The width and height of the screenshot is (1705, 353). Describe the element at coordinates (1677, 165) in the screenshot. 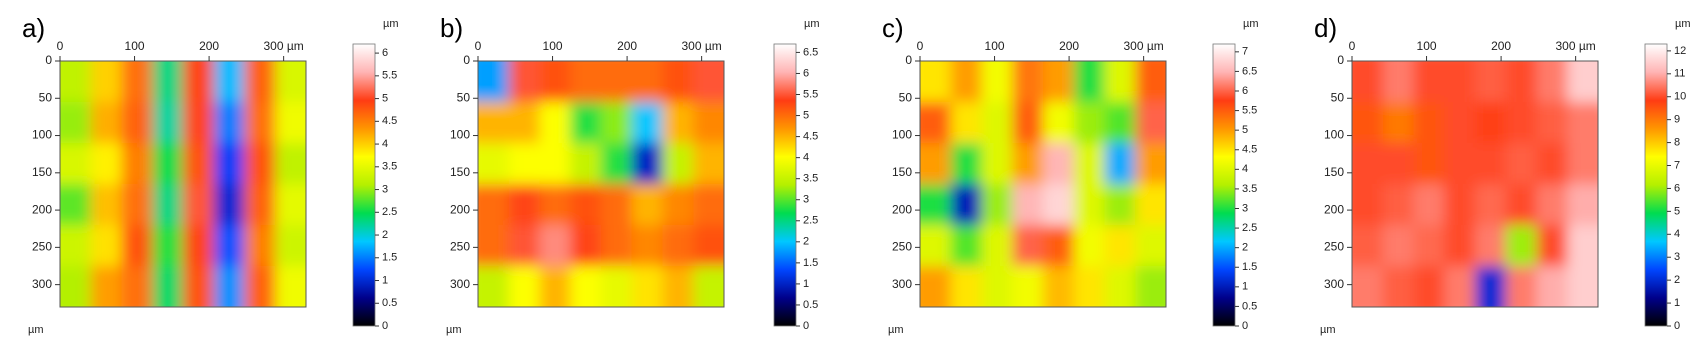

I see `colorbar-tick-label: 7` at that location.